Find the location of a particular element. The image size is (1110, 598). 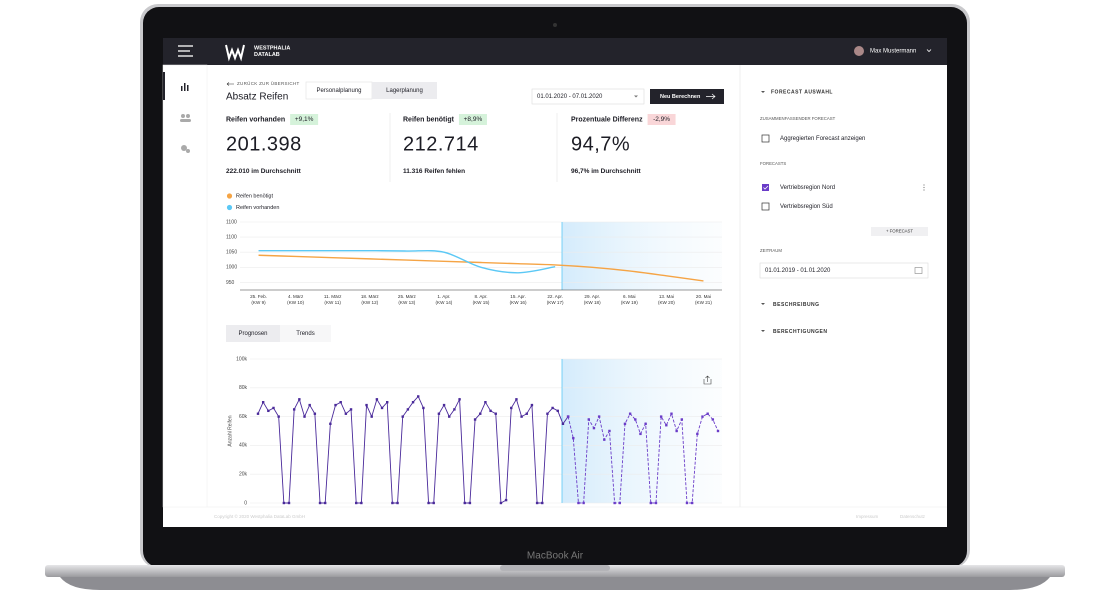

checkbox-label: Vertriebsregion Süd is located at coordinates (806, 207).